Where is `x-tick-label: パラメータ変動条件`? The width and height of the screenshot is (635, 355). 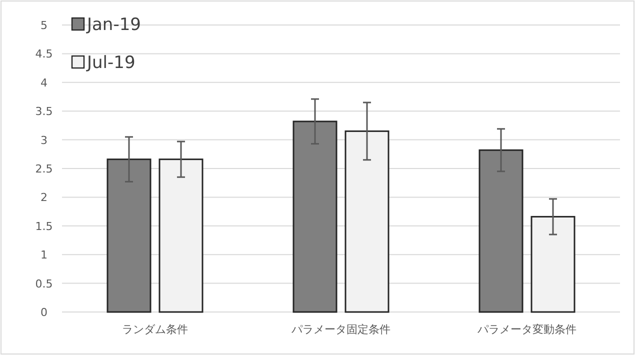
x-tick-label: パラメータ変動条件 is located at coordinates (526, 329).